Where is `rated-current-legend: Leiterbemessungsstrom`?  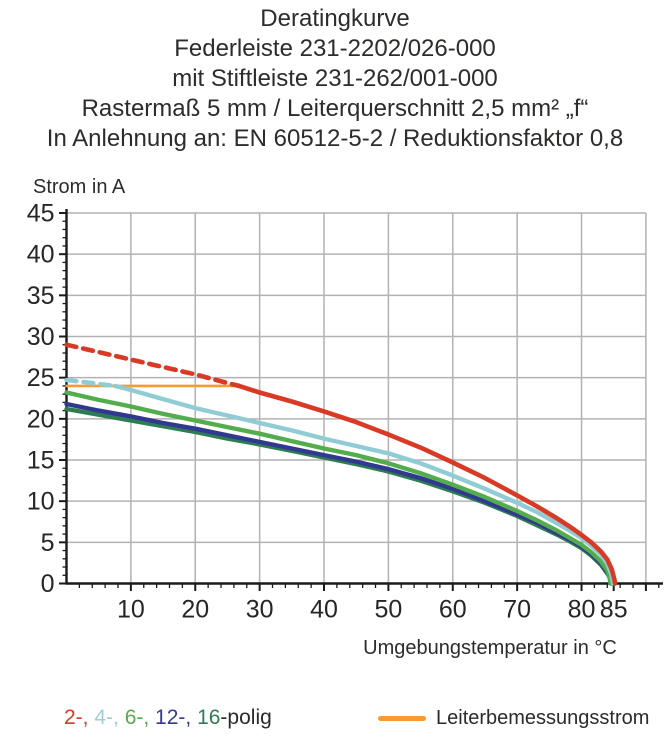 rated-current-legend: Leiterbemessungsstrom is located at coordinates (513, 718).